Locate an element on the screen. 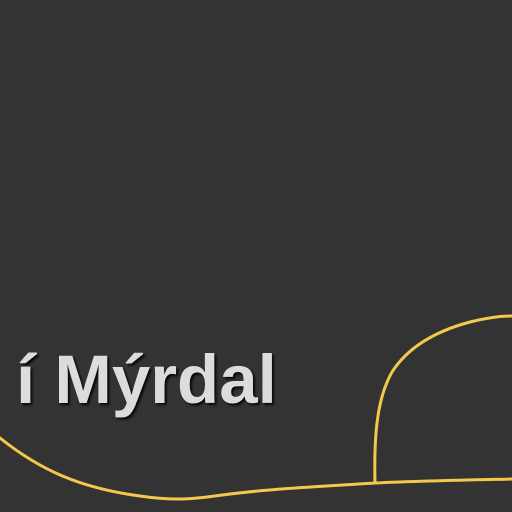  yellow-swoosh-line is located at coordinates (256, 468).